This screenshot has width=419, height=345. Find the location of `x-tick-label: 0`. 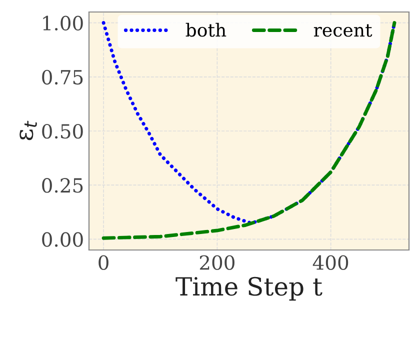

x-tick-label: 0 is located at coordinates (103, 262).